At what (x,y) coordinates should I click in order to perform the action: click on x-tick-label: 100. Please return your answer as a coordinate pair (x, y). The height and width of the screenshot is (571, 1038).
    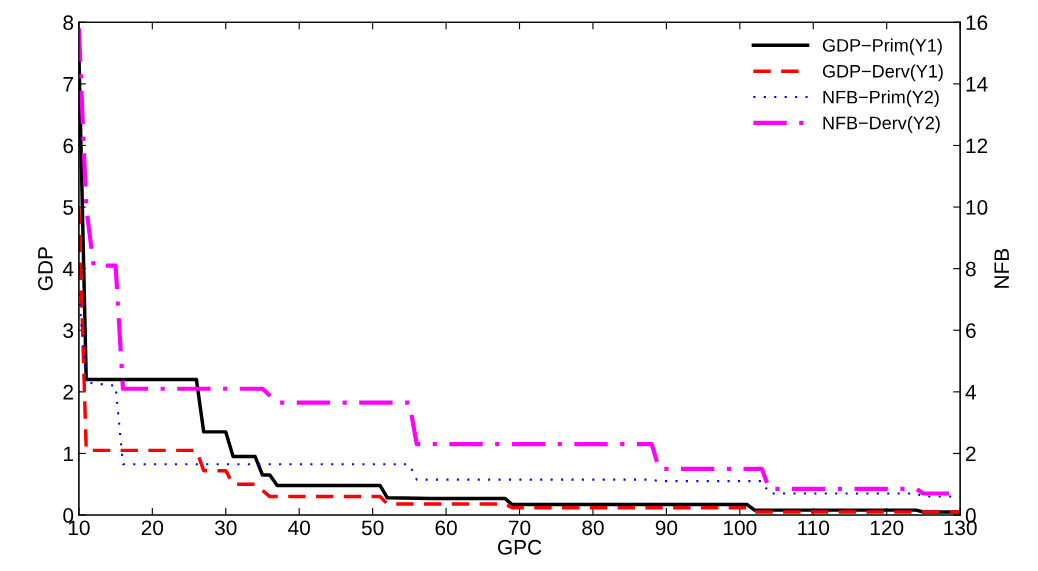
    Looking at the image, I should click on (740, 528).